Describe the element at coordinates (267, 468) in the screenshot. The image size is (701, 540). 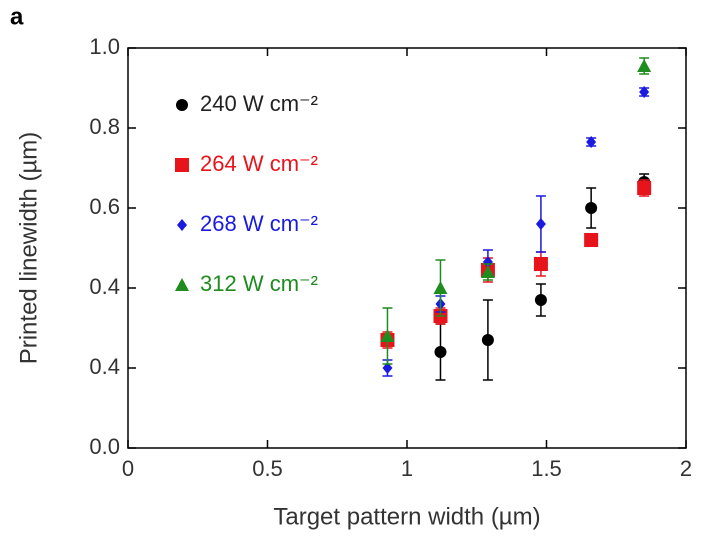
I see `x-tick-label: 0.5` at that location.